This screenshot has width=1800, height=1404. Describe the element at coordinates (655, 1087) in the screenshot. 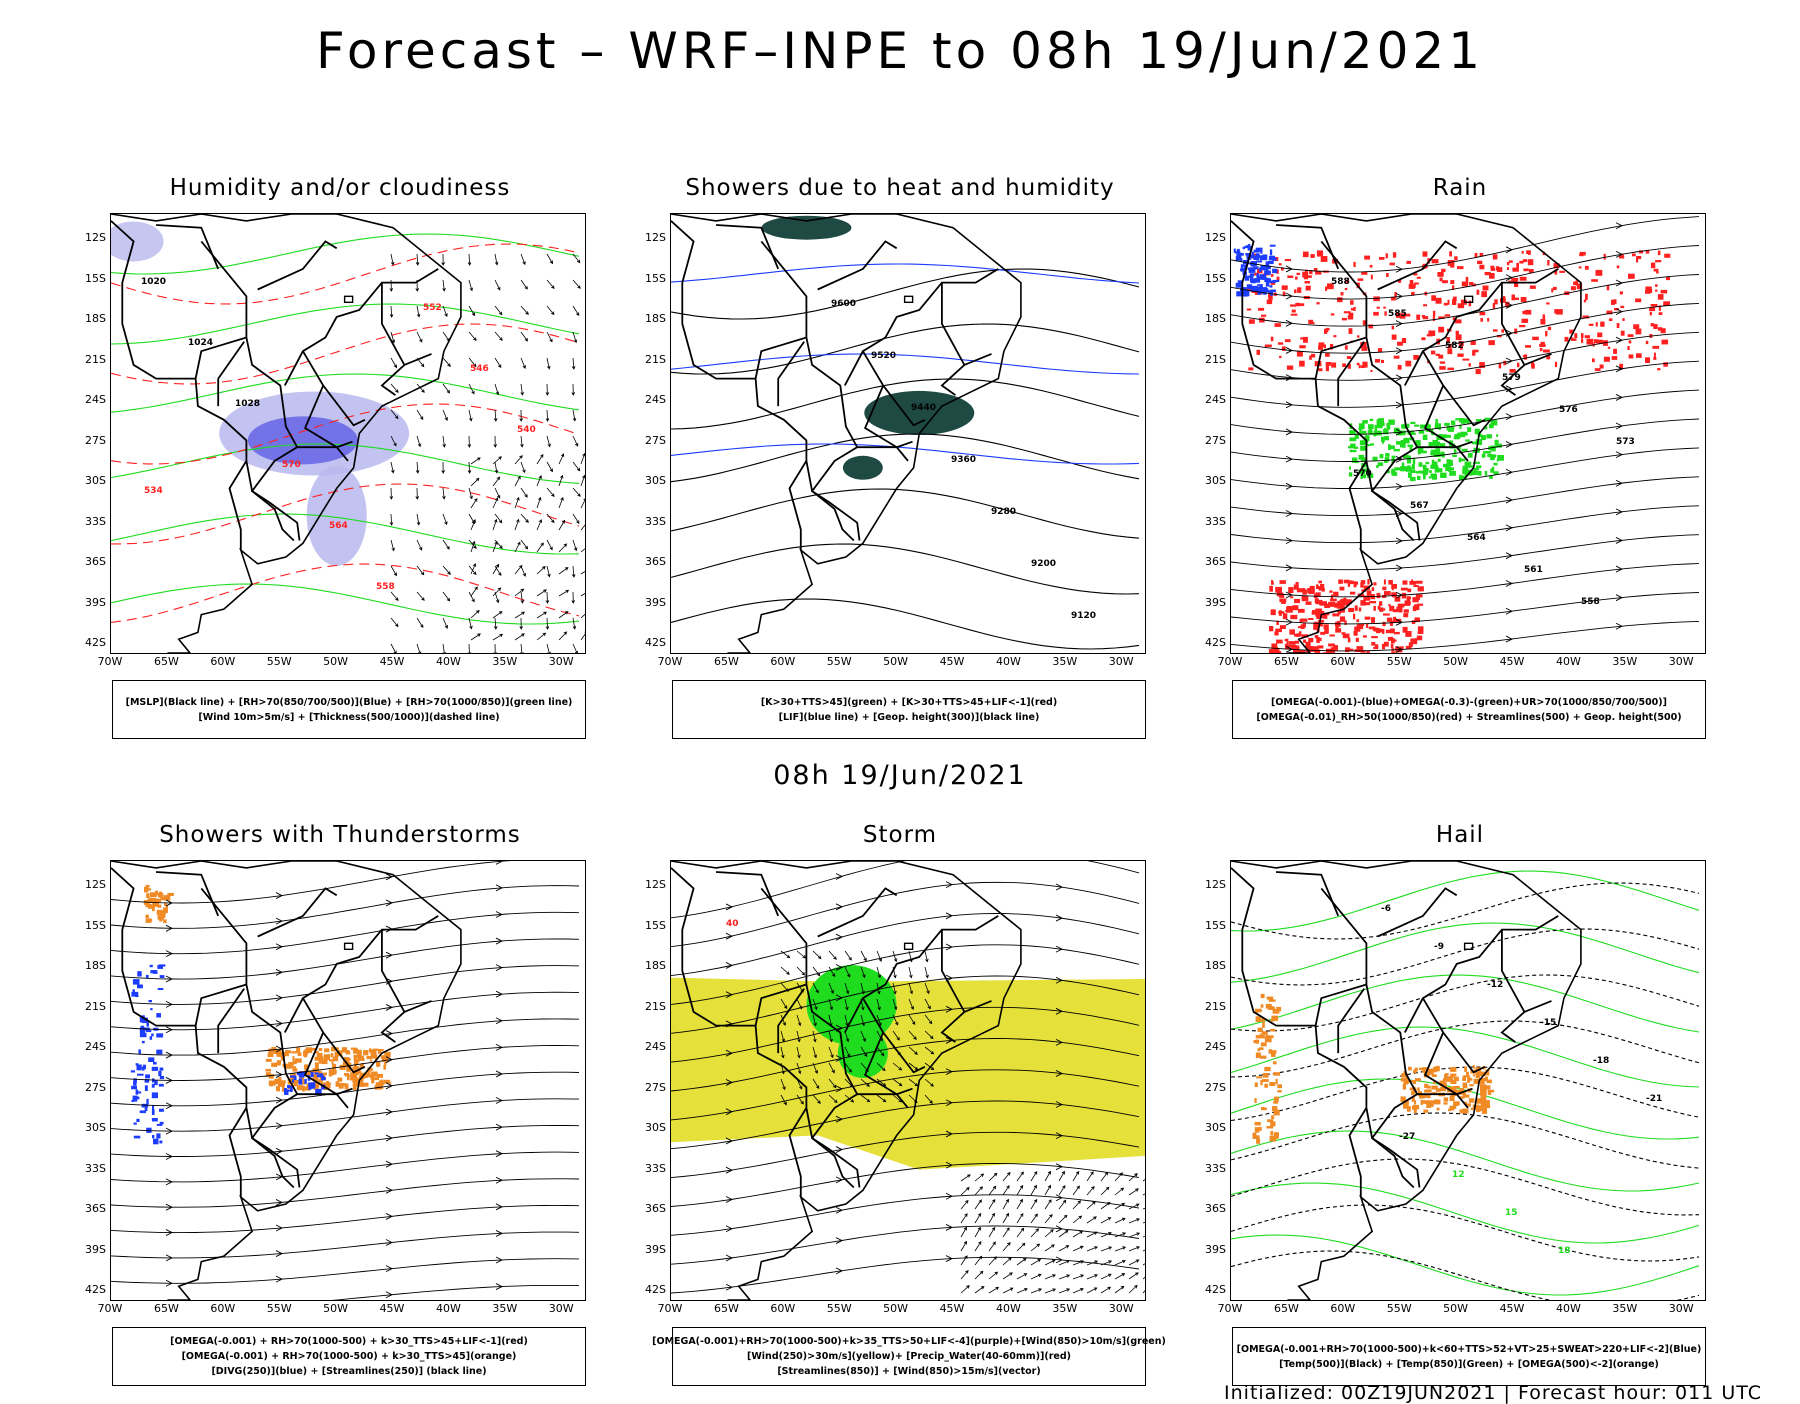

I see `lat-tick-label: 27S` at that location.